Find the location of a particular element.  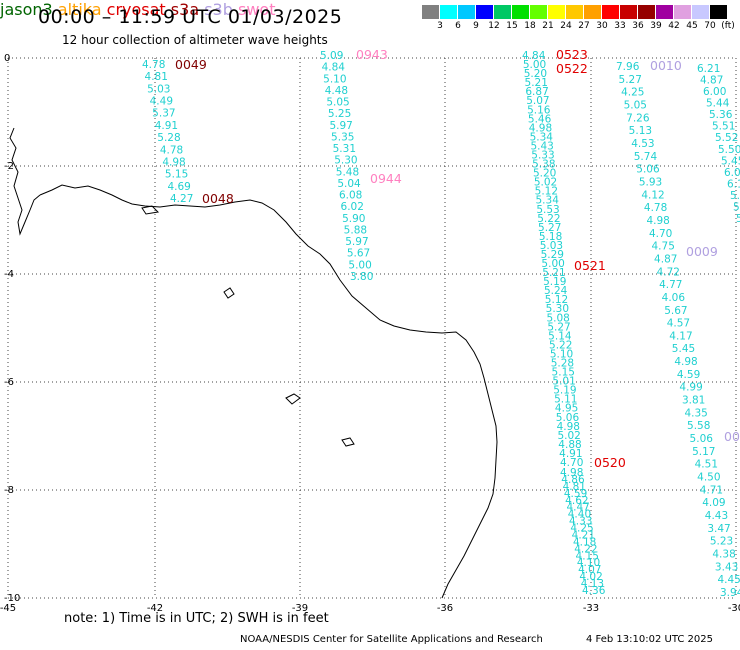

colorbar-label: 24 is located at coordinates (566, 26).